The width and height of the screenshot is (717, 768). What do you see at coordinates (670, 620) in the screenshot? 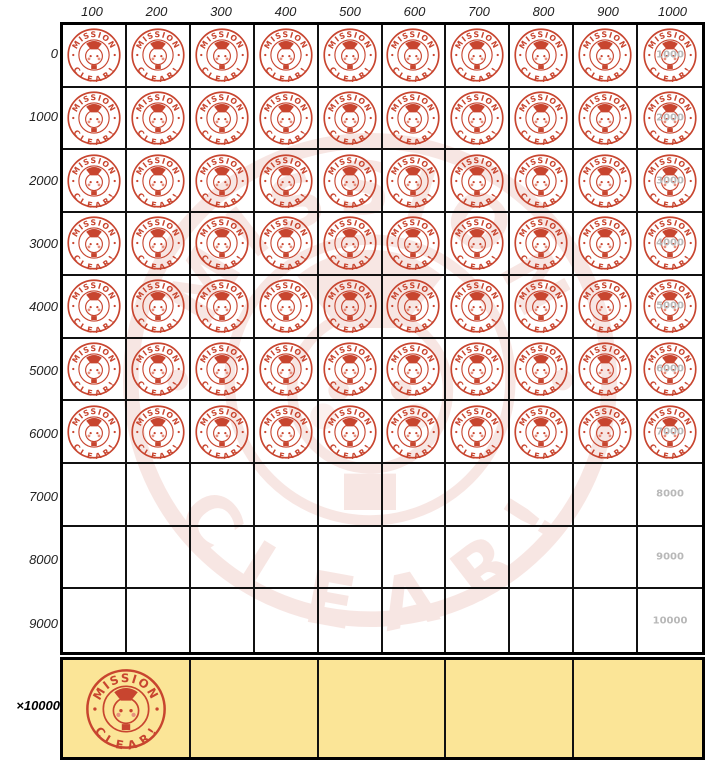
I see `stamp-cell: 10000` at bounding box center [670, 620].